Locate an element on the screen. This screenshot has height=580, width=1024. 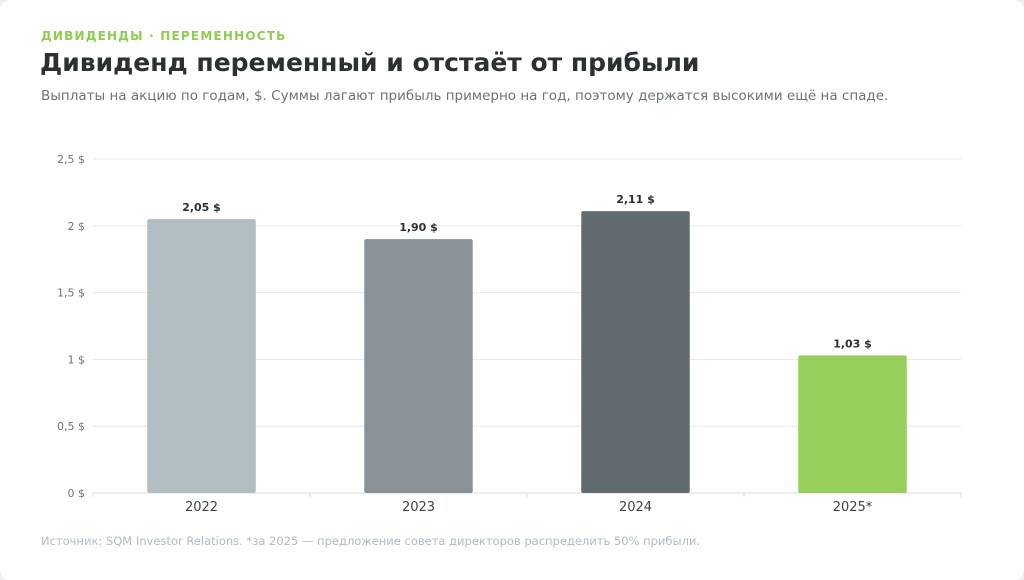
bar-2024 is located at coordinates (635, 352).